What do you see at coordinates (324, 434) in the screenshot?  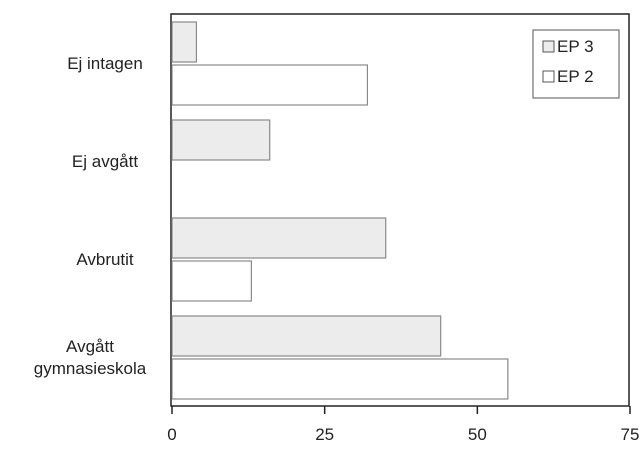 I see `x-tick-label-1: 25` at bounding box center [324, 434].